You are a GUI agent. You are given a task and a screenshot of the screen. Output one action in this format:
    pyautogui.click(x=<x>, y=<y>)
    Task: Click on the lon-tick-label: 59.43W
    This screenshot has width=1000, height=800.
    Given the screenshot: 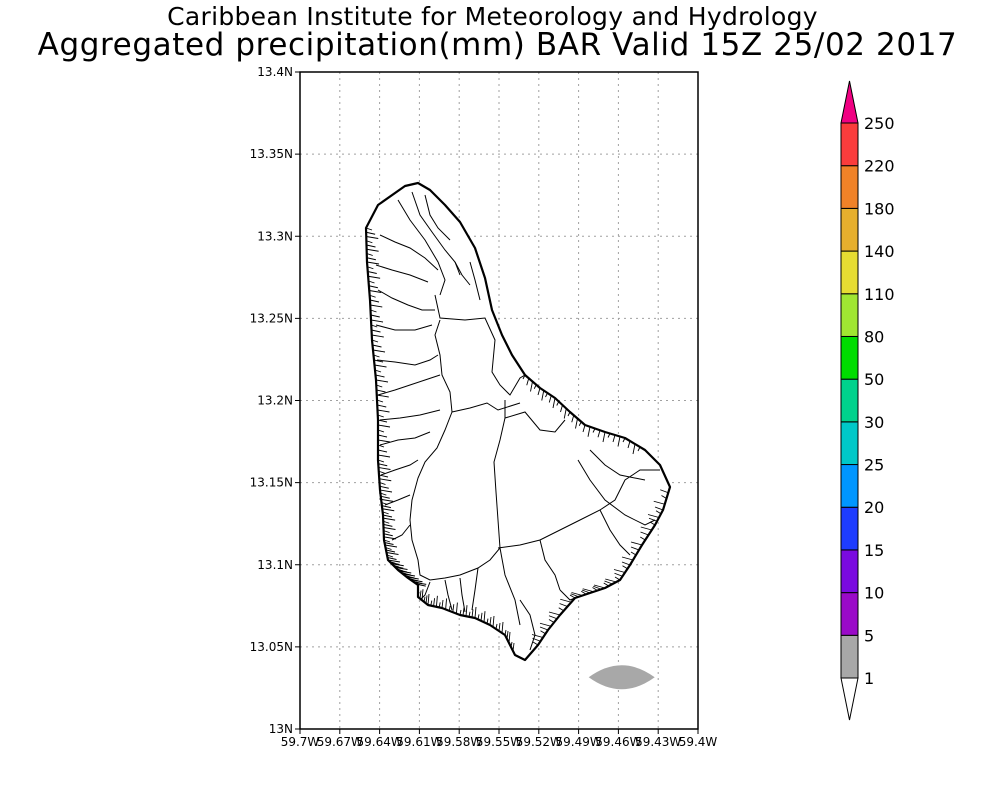 What is the action you would take?
    pyautogui.click(x=658, y=742)
    